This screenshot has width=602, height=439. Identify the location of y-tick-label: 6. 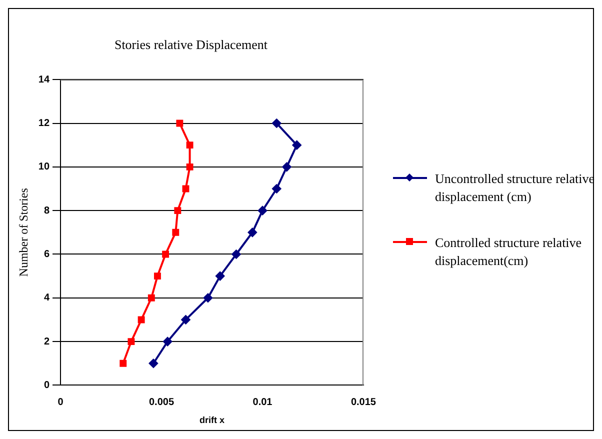
(47, 254).